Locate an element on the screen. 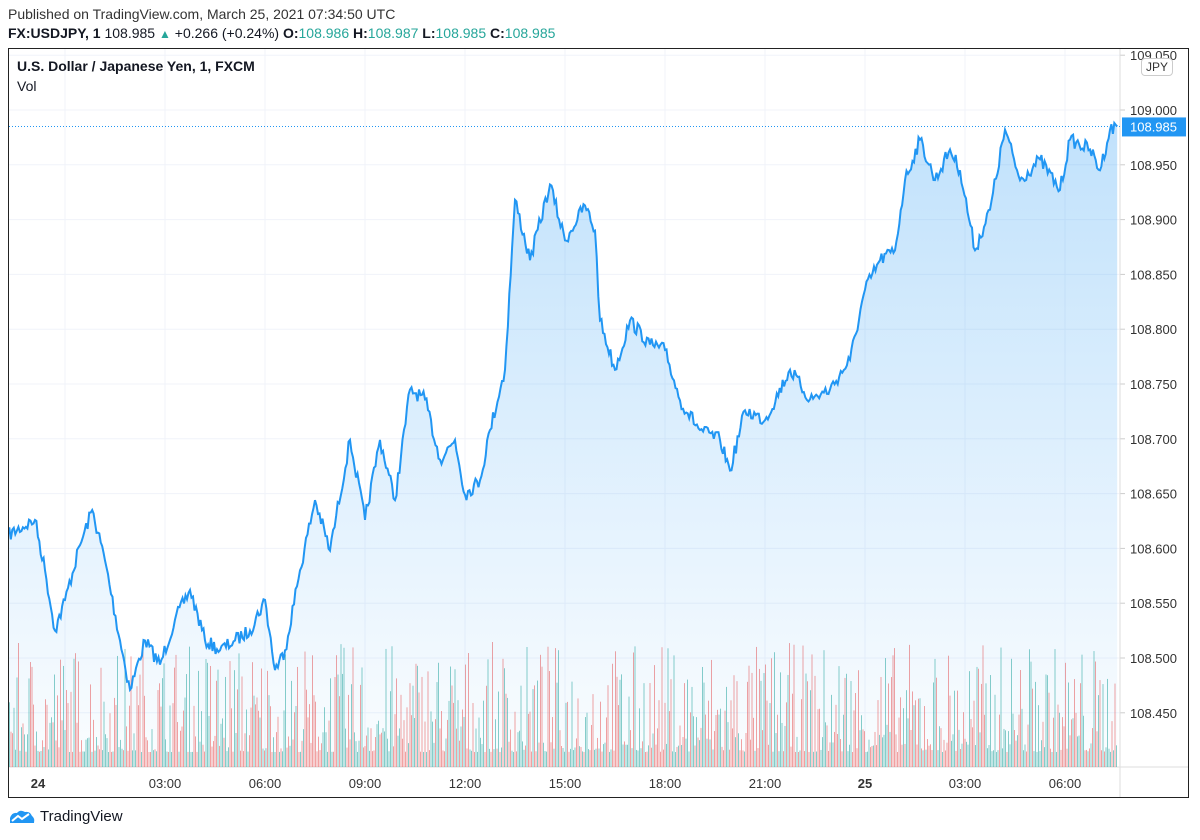  x-tick-label: 12:00 is located at coordinates (465, 783).